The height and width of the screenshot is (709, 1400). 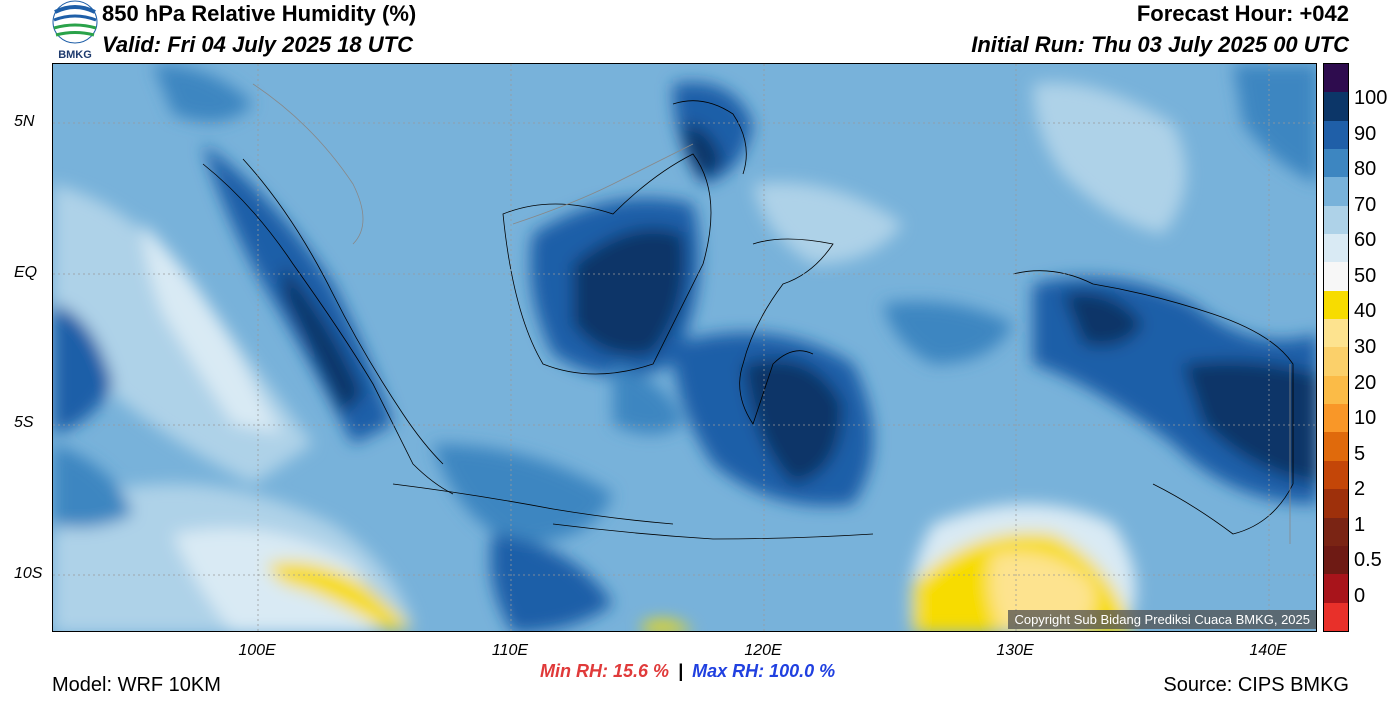 I want to click on colorbar-label: 40, so click(x=1365, y=311).